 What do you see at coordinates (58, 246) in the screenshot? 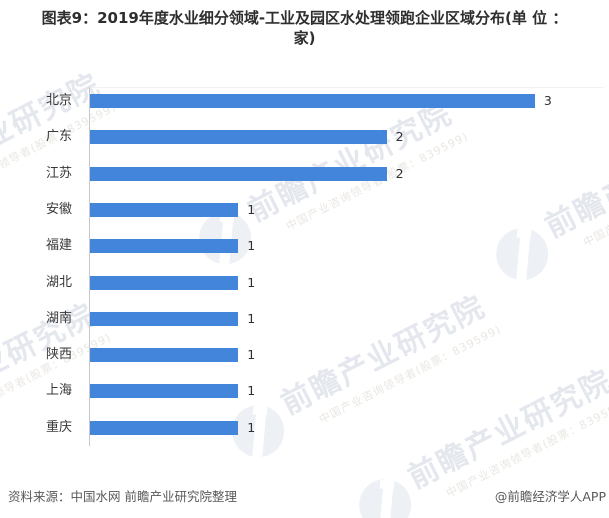
I see `category-label: 福建` at bounding box center [58, 246].